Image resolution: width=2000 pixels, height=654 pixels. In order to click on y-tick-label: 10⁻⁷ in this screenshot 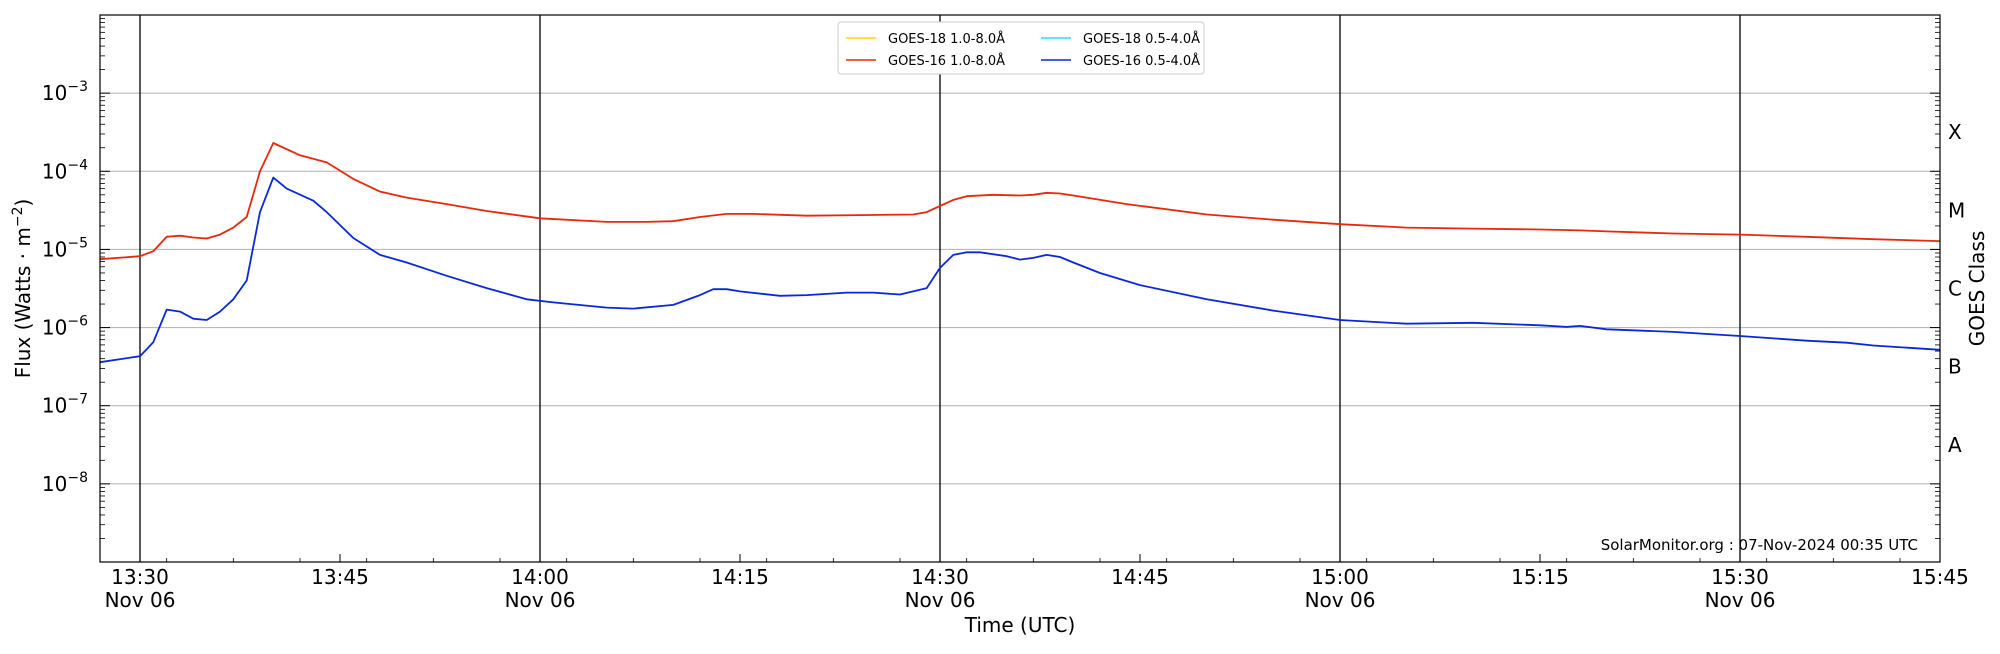, I will do `click(65, 405)`.